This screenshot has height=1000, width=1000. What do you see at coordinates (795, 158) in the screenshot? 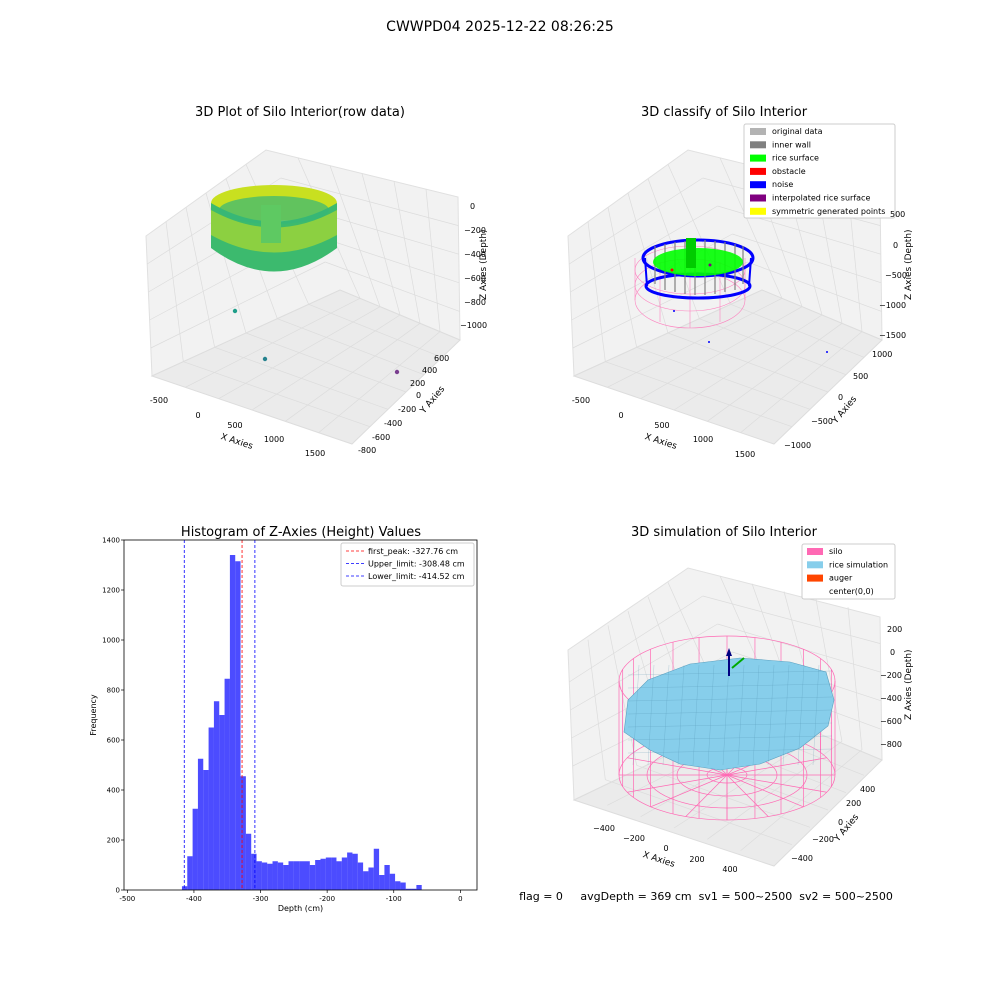
I see `legend-label: rice surface` at bounding box center [795, 158].